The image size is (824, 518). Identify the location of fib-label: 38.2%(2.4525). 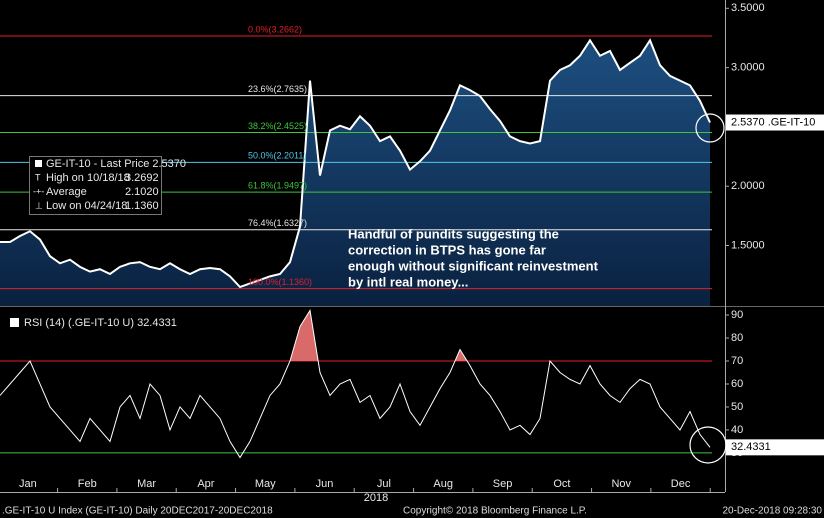
(277, 126).